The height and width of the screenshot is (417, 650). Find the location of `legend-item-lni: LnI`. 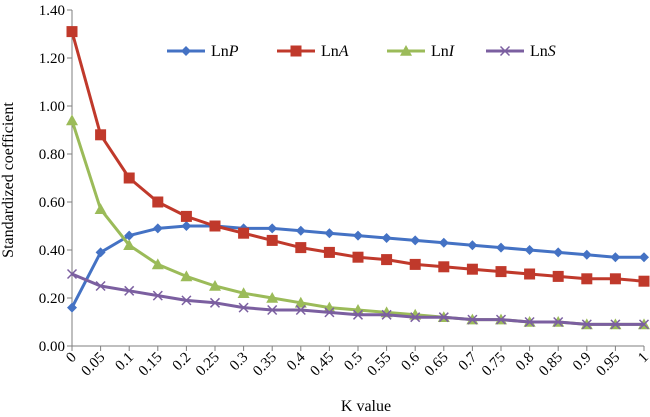

legend-item-lni: LnI is located at coordinates (421, 51).